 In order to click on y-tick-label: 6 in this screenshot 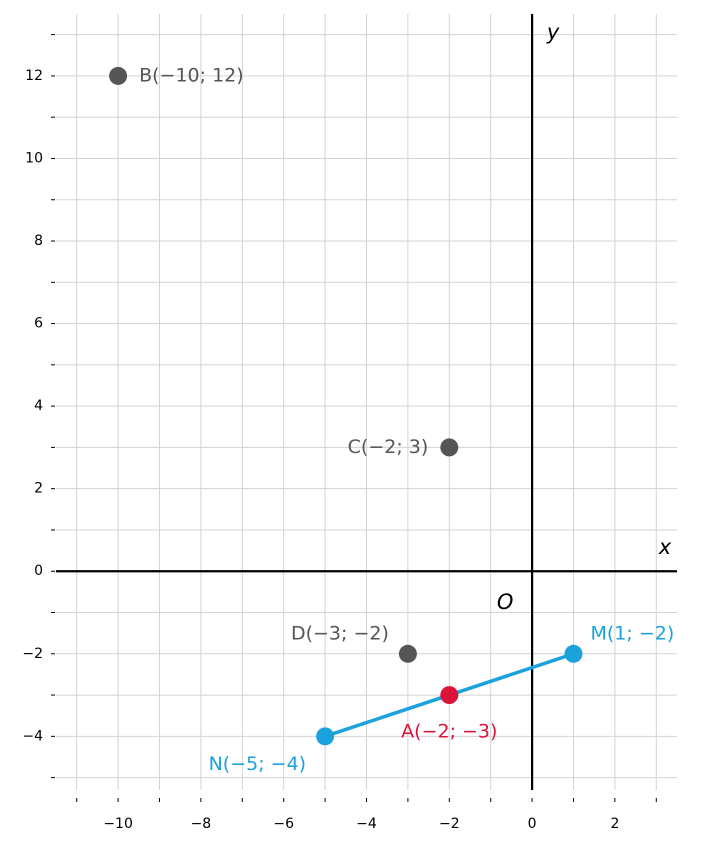, I will do `click(38, 324)`.